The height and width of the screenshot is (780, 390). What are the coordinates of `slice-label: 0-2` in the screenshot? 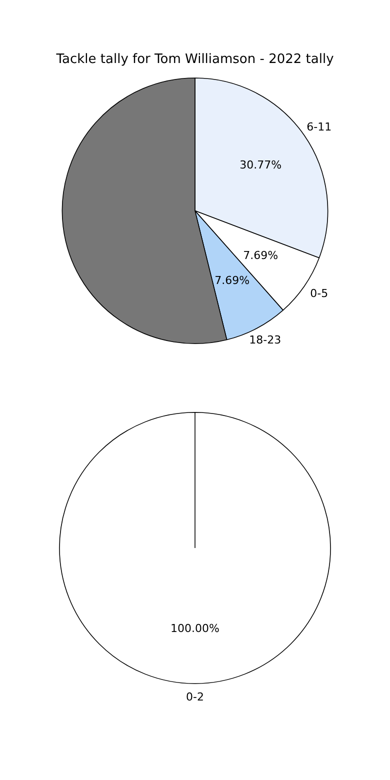 It's located at (195, 697).